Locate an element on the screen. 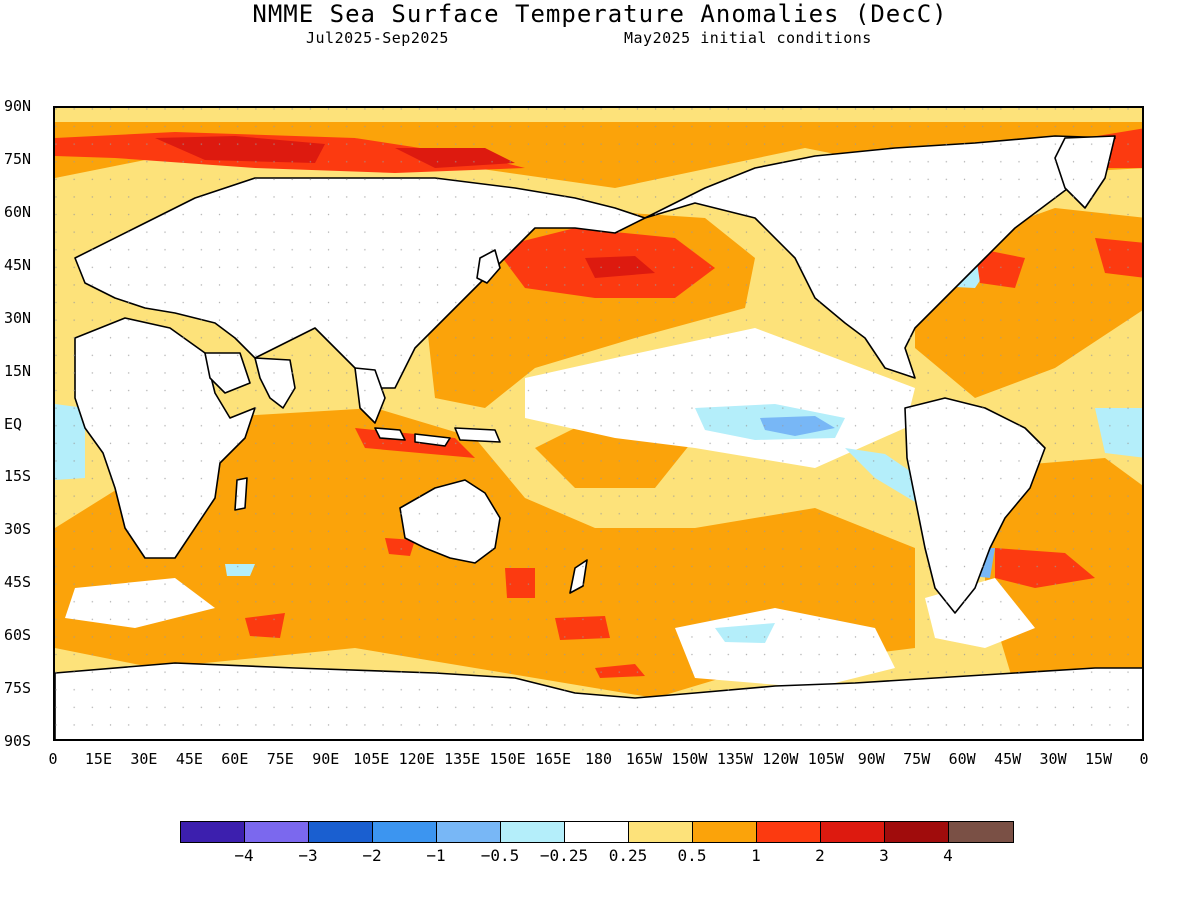  color-scale-label: −0.25 is located at coordinates (564, 855).